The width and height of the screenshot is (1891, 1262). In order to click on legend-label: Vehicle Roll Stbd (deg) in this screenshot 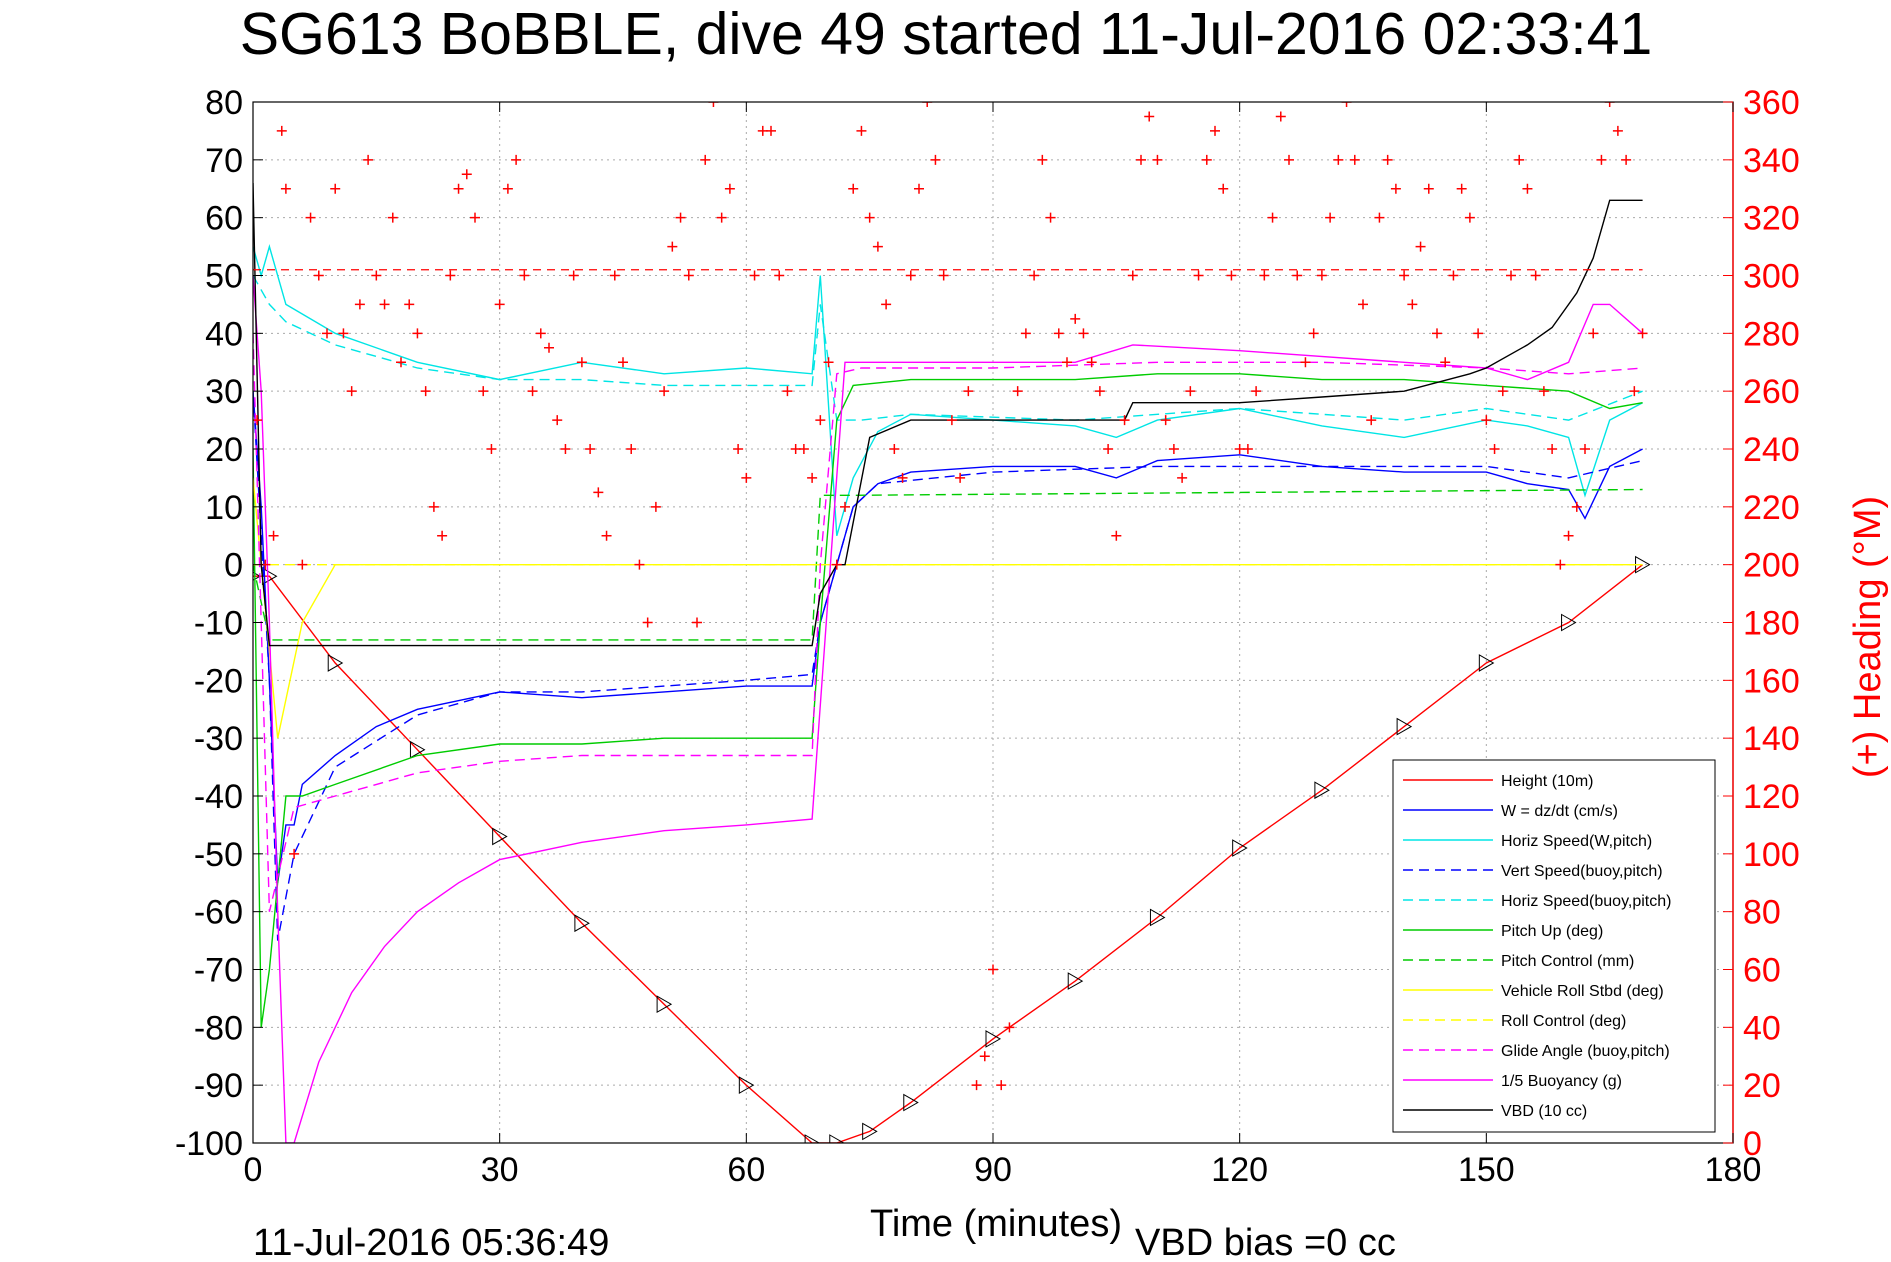, I will do `click(1582, 991)`.